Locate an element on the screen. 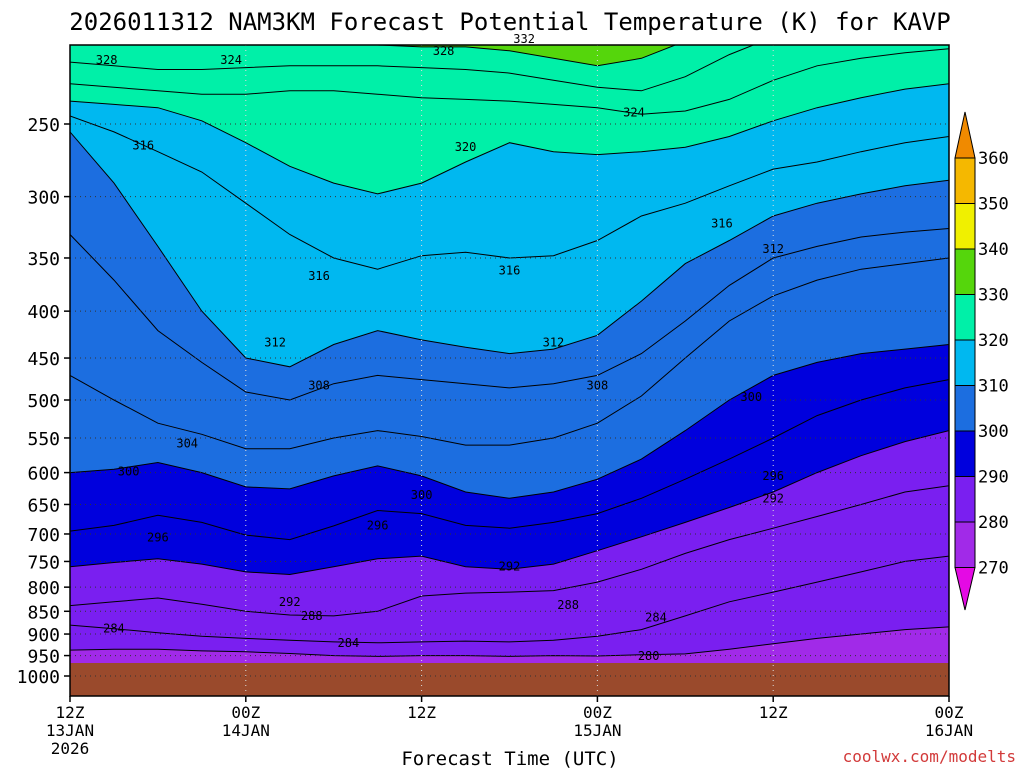 The height and width of the screenshot is (768, 1024). y-tick-label: 1000 is located at coordinates (38, 677).